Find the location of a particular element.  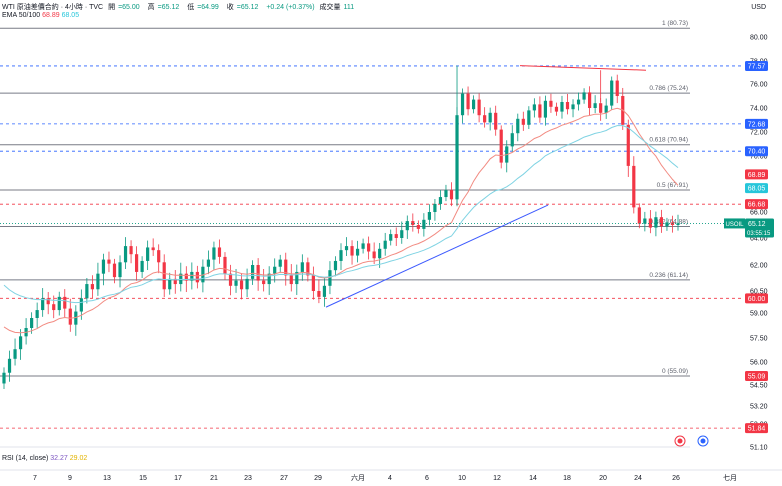

symbol-tag is located at coordinates (734, 223).